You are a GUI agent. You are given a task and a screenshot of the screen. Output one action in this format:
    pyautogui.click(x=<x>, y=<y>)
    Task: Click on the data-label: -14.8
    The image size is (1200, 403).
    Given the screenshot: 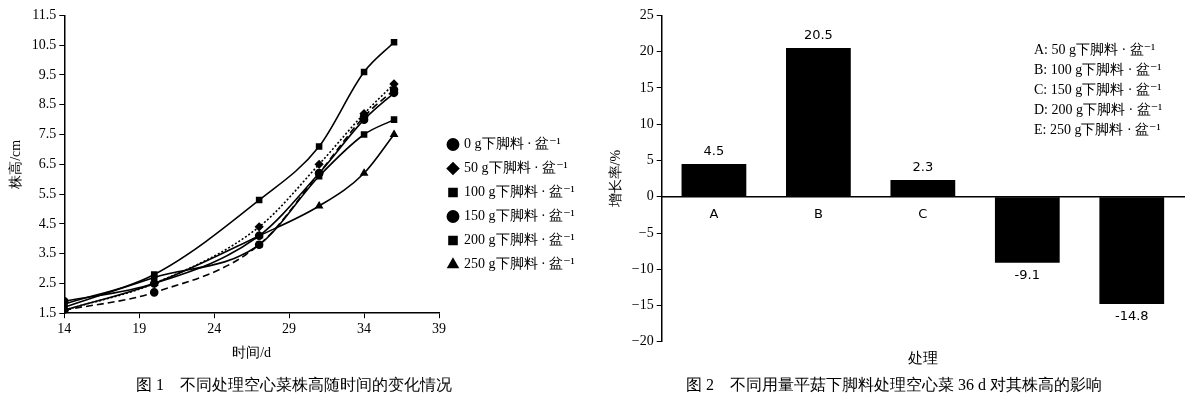 What is the action you would take?
    pyautogui.click(x=1131, y=315)
    